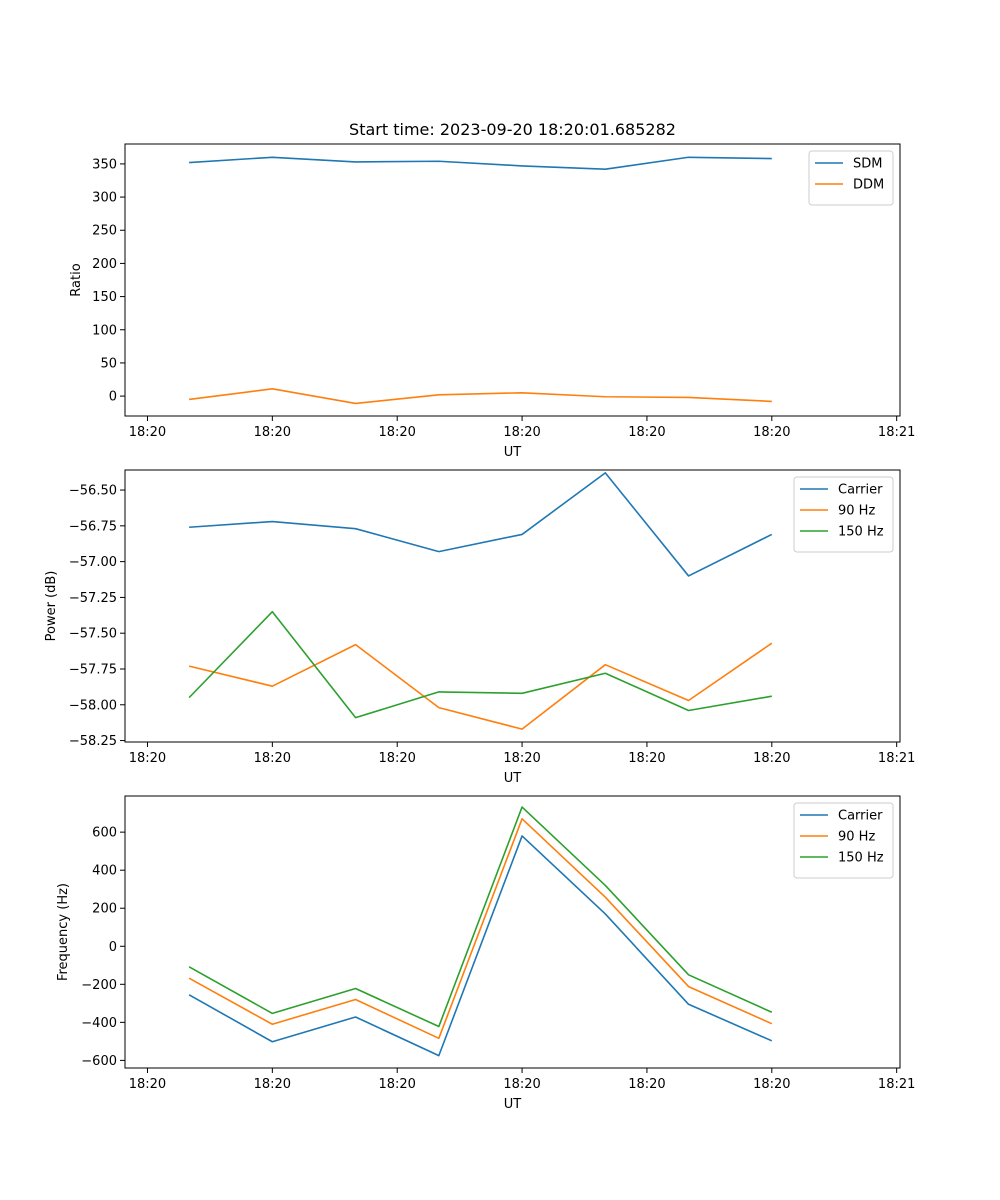 This screenshot has width=1000, height=1200. Describe the element at coordinates (113, 397) in the screenshot. I see `ratio-y-tick-label: 0` at that location.